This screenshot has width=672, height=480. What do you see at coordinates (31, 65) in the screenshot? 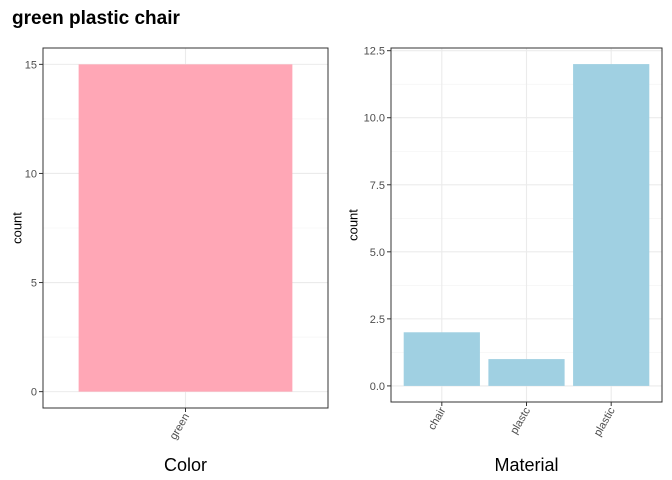
I see `y-tick-label: 15` at bounding box center [31, 65].